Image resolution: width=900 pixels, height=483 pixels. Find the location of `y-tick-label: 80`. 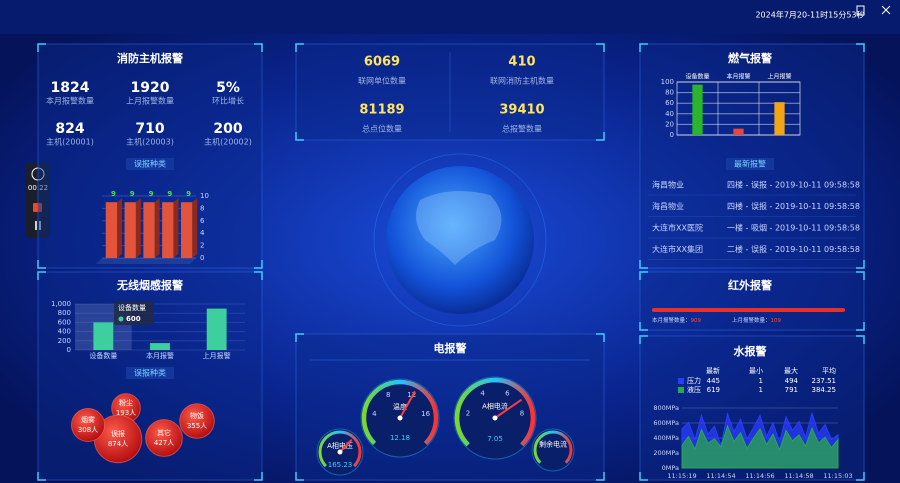

y-tick-label: 80 is located at coordinates (669, 93).